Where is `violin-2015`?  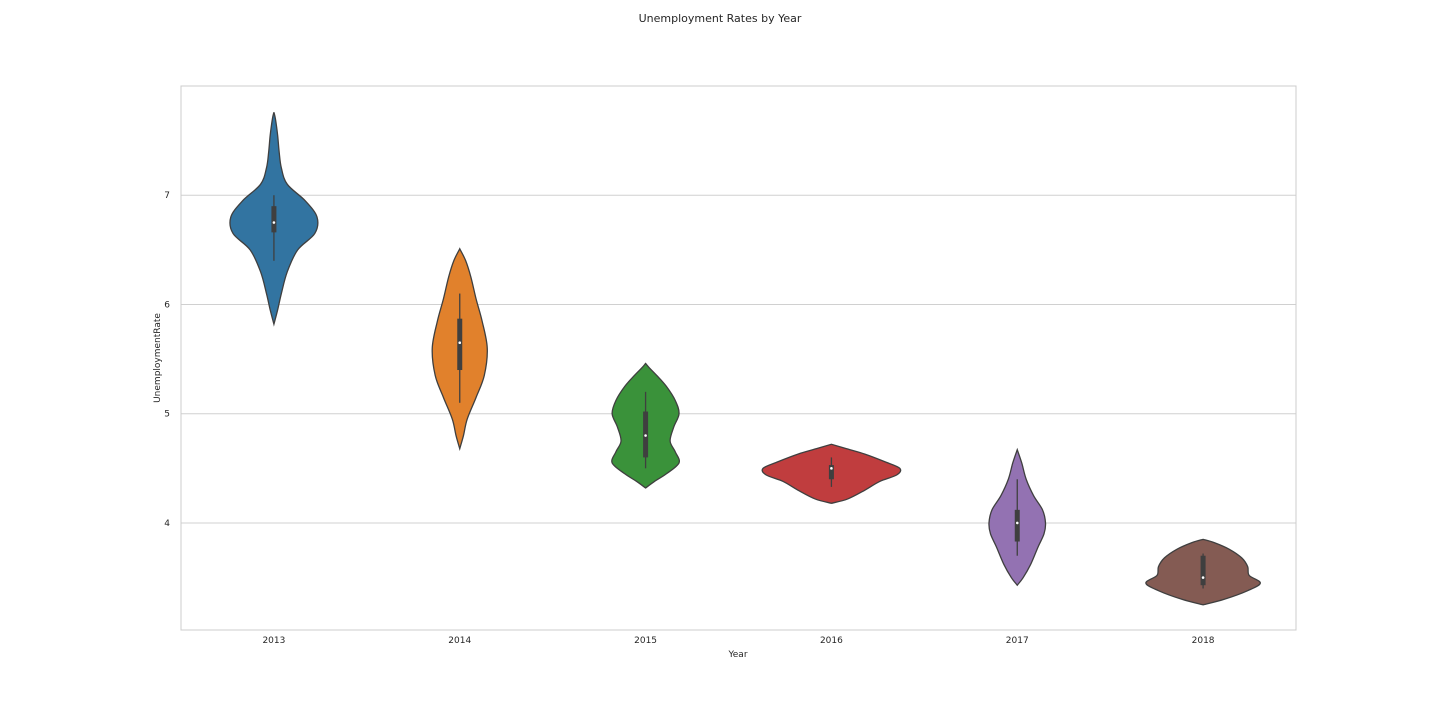
violin-2015 is located at coordinates (646, 425).